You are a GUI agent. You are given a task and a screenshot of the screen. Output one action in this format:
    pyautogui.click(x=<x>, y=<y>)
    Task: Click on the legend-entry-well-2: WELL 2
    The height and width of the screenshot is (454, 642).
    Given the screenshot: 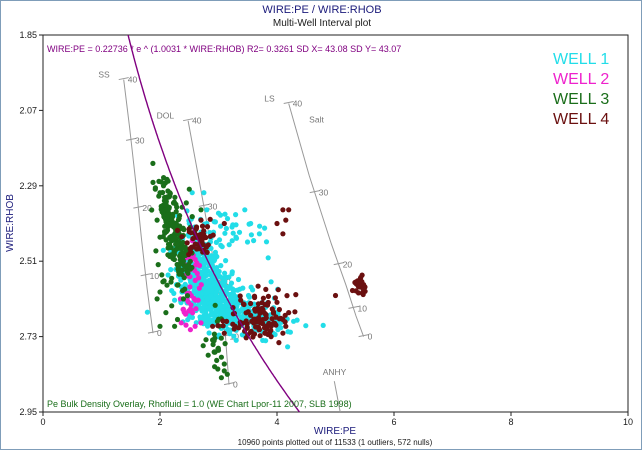 What is the action you would take?
    pyautogui.click(x=581, y=79)
    